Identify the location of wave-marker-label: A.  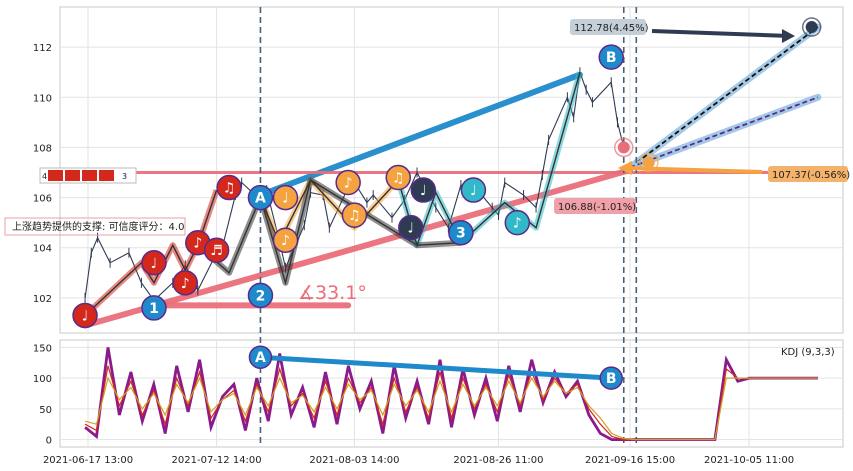
(260, 199).